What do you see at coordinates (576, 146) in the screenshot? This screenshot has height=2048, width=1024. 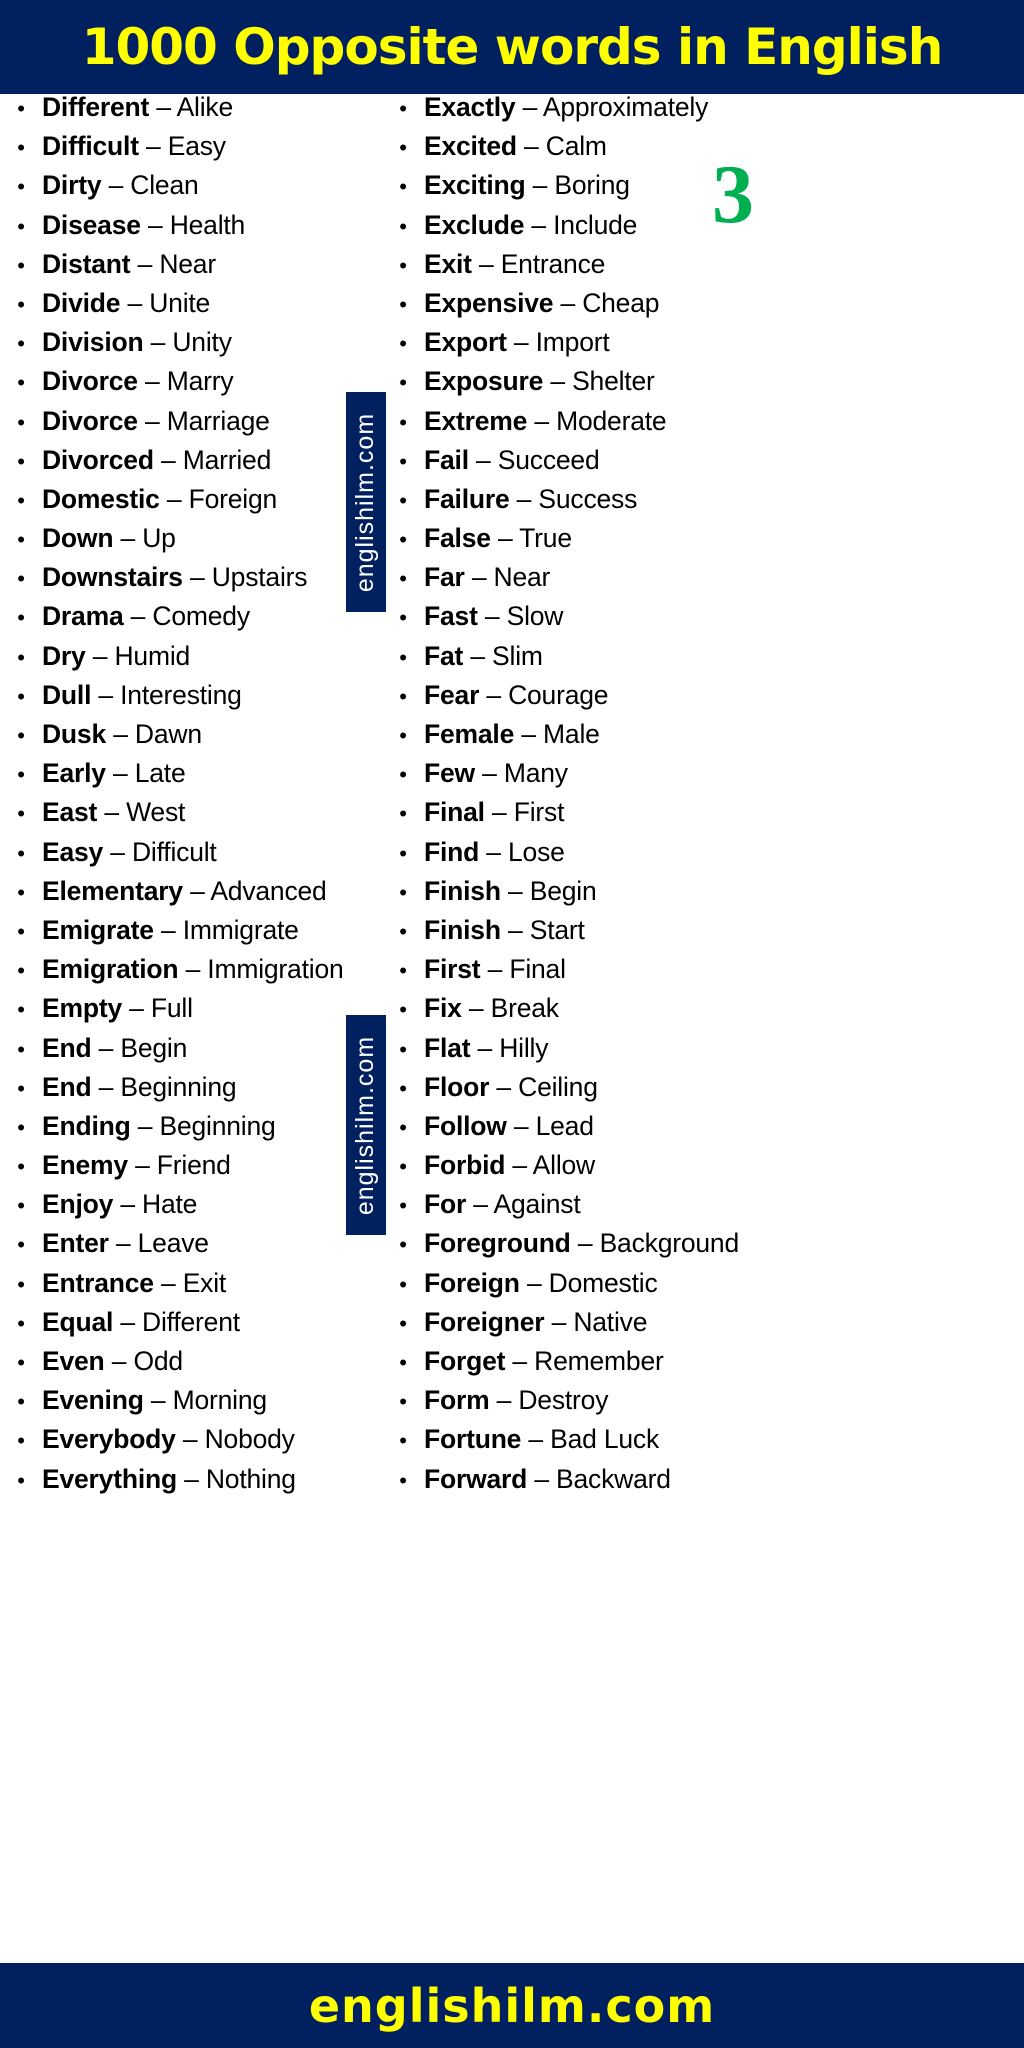 I see `opposite: Calm` at bounding box center [576, 146].